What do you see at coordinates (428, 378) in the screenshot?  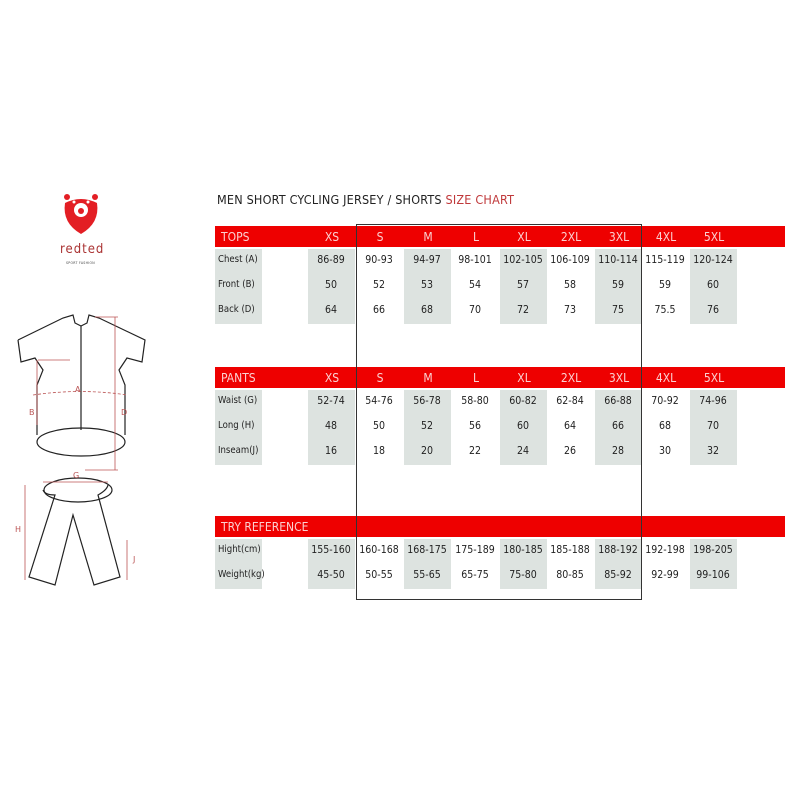 I see `size-header: M` at bounding box center [428, 378].